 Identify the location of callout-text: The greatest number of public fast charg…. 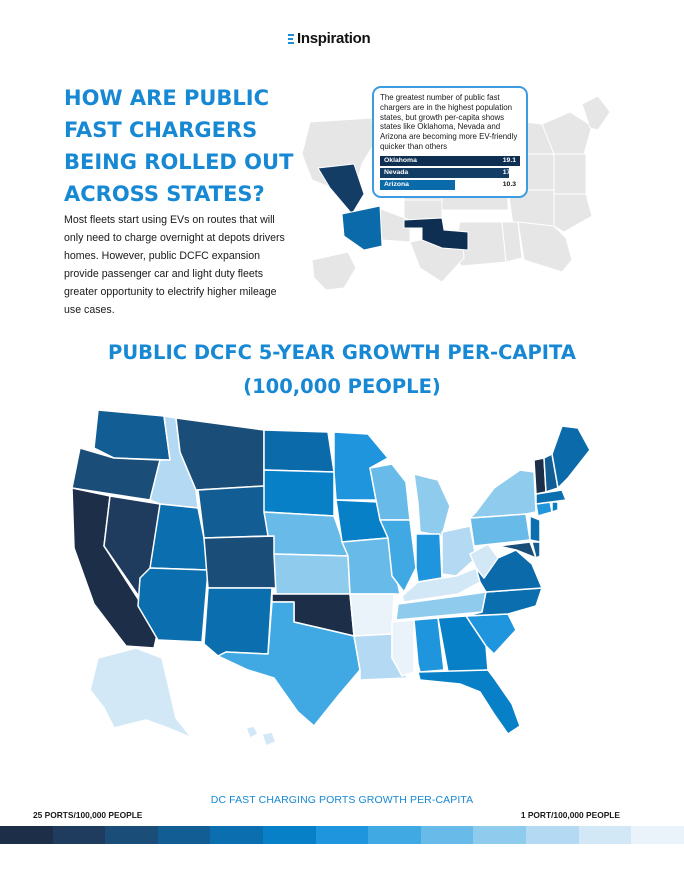
(449, 122).